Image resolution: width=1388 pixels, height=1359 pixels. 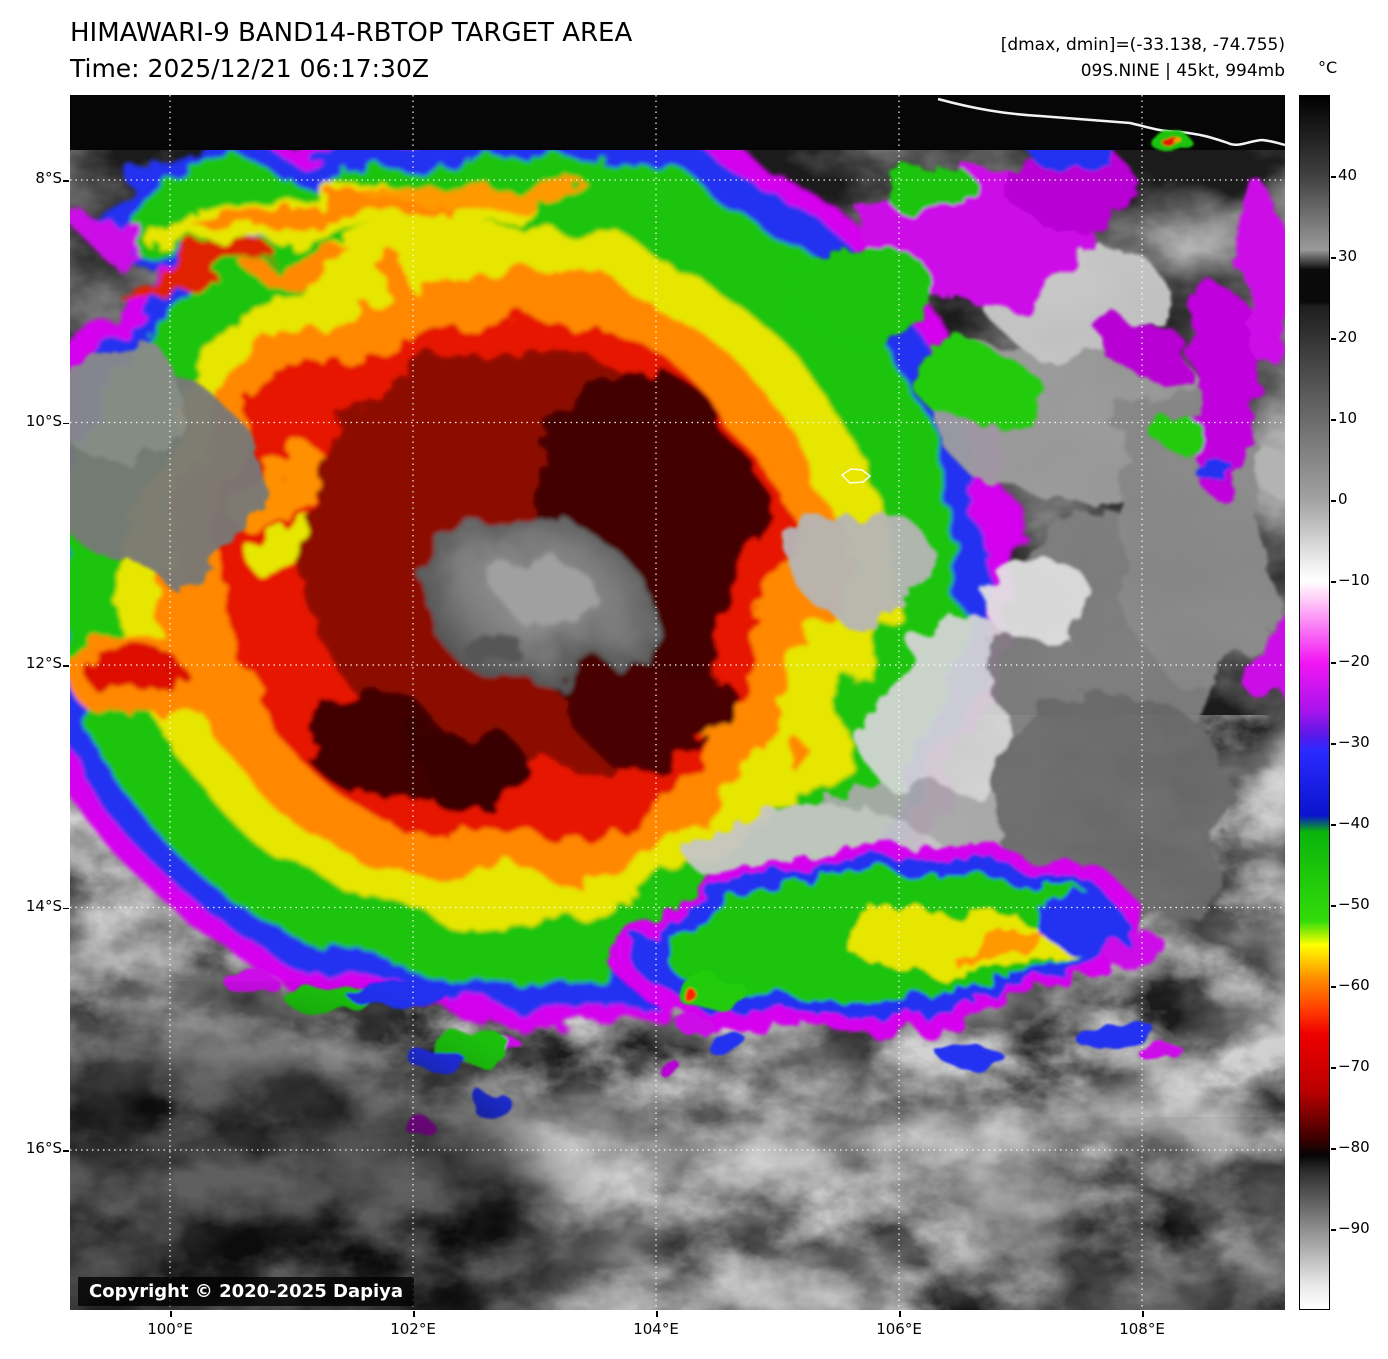 What do you see at coordinates (43, 663) in the screenshot?
I see `lat-tick-label: 12°S` at bounding box center [43, 663].